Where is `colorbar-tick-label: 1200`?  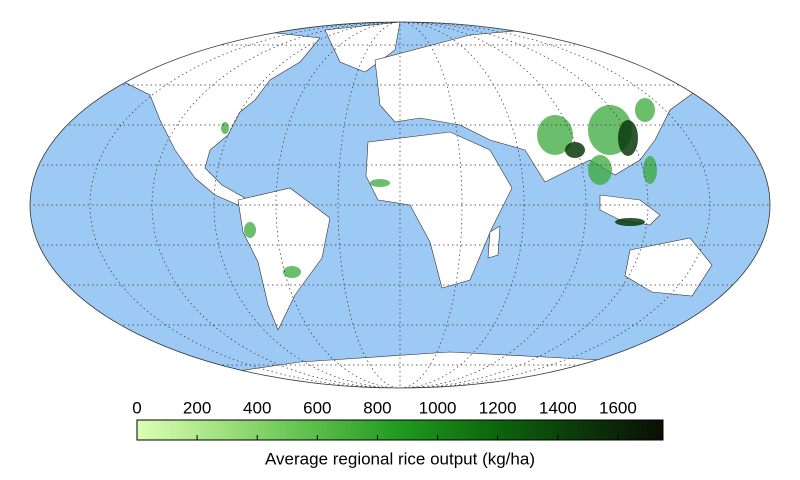 colorbar-tick-label: 1200 is located at coordinates (498, 407).